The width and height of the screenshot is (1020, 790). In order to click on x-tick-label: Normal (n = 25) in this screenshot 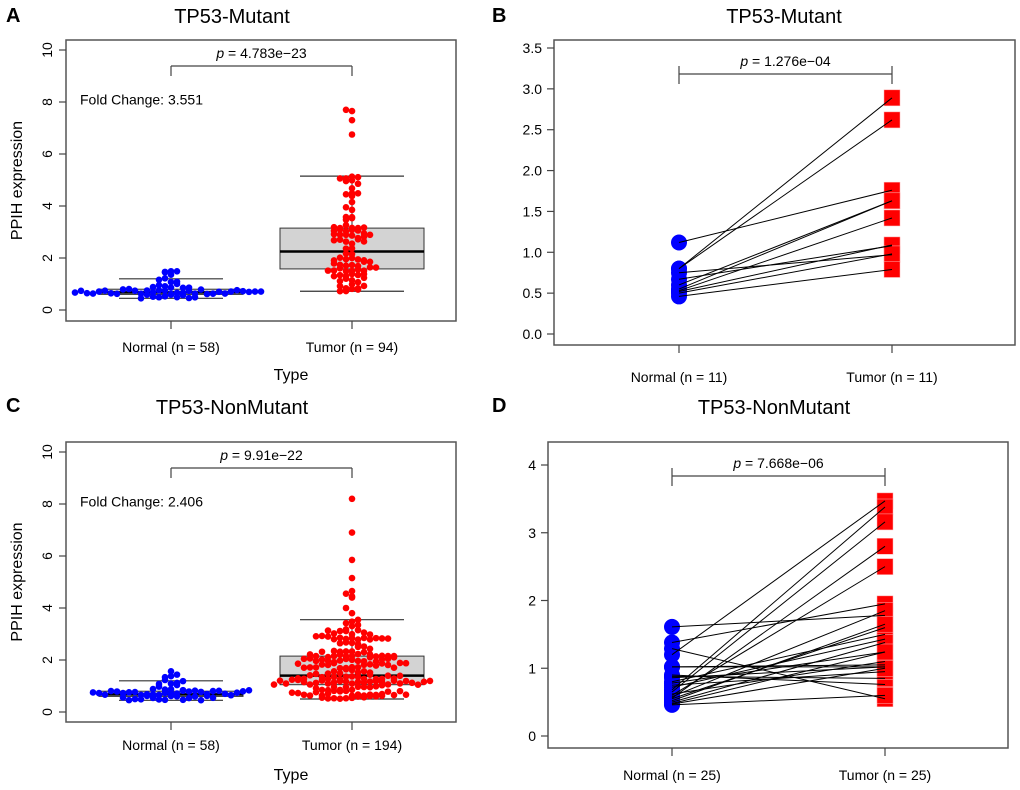, I will do `click(672, 775)`.